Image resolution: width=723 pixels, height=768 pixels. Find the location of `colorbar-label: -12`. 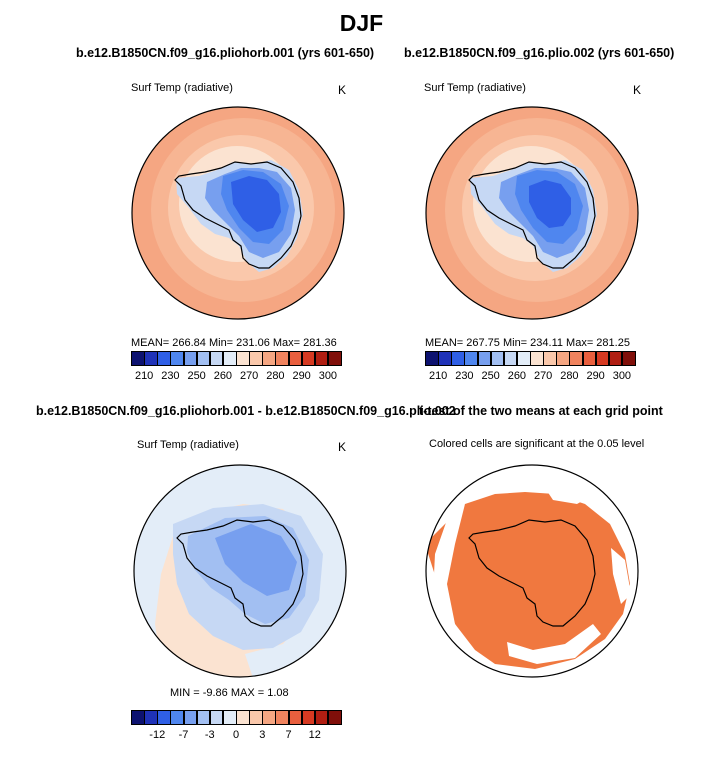

colorbar-label: -12 is located at coordinates (157, 735).